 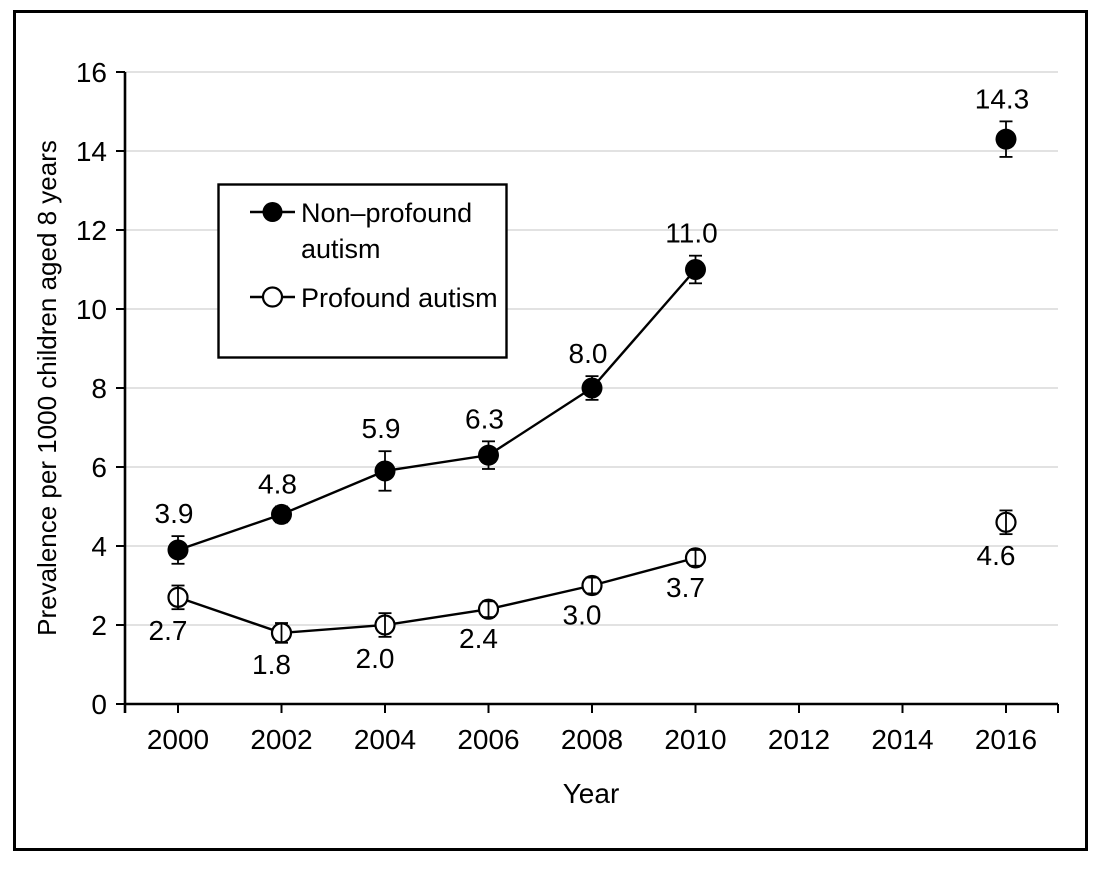 What do you see at coordinates (1002, 98) in the screenshot?
I see `data-label-non-profound-autism-2016: 14.3` at bounding box center [1002, 98].